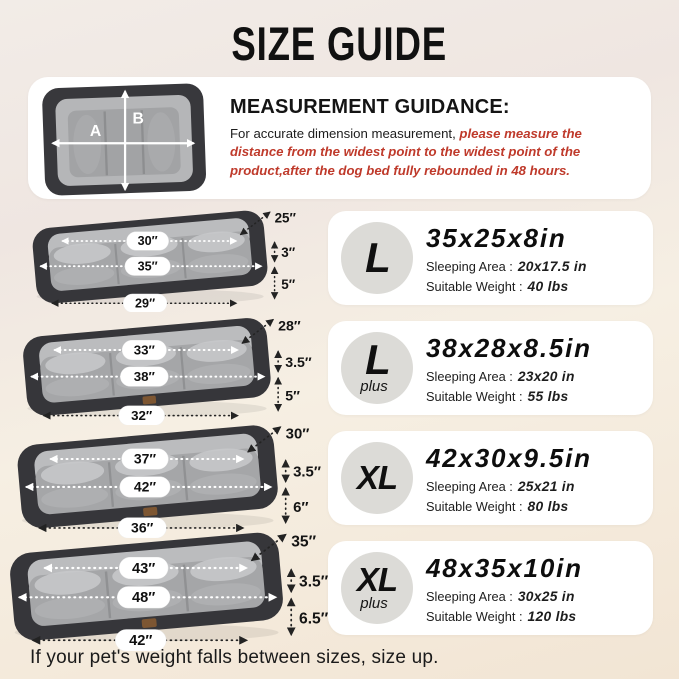 The image size is (679, 679). I want to click on size-badge-l-plus: L plus, so click(377, 368).